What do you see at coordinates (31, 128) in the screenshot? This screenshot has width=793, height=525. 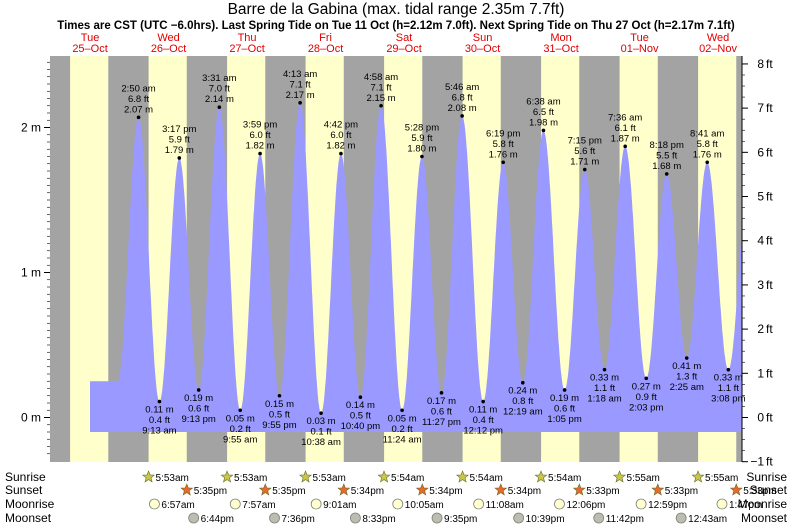 I see `left-tick-label: 2 m` at bounding box center [31, 128].